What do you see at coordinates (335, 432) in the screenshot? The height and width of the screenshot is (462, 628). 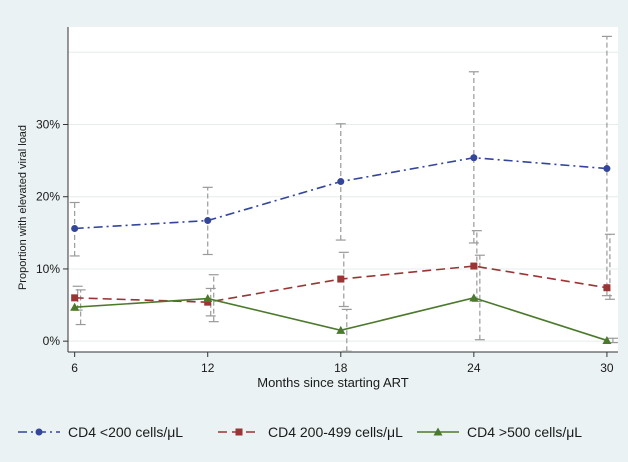 I see `legend-label: CD4 200-499 cells/μL` at bounding box center [335, 432].